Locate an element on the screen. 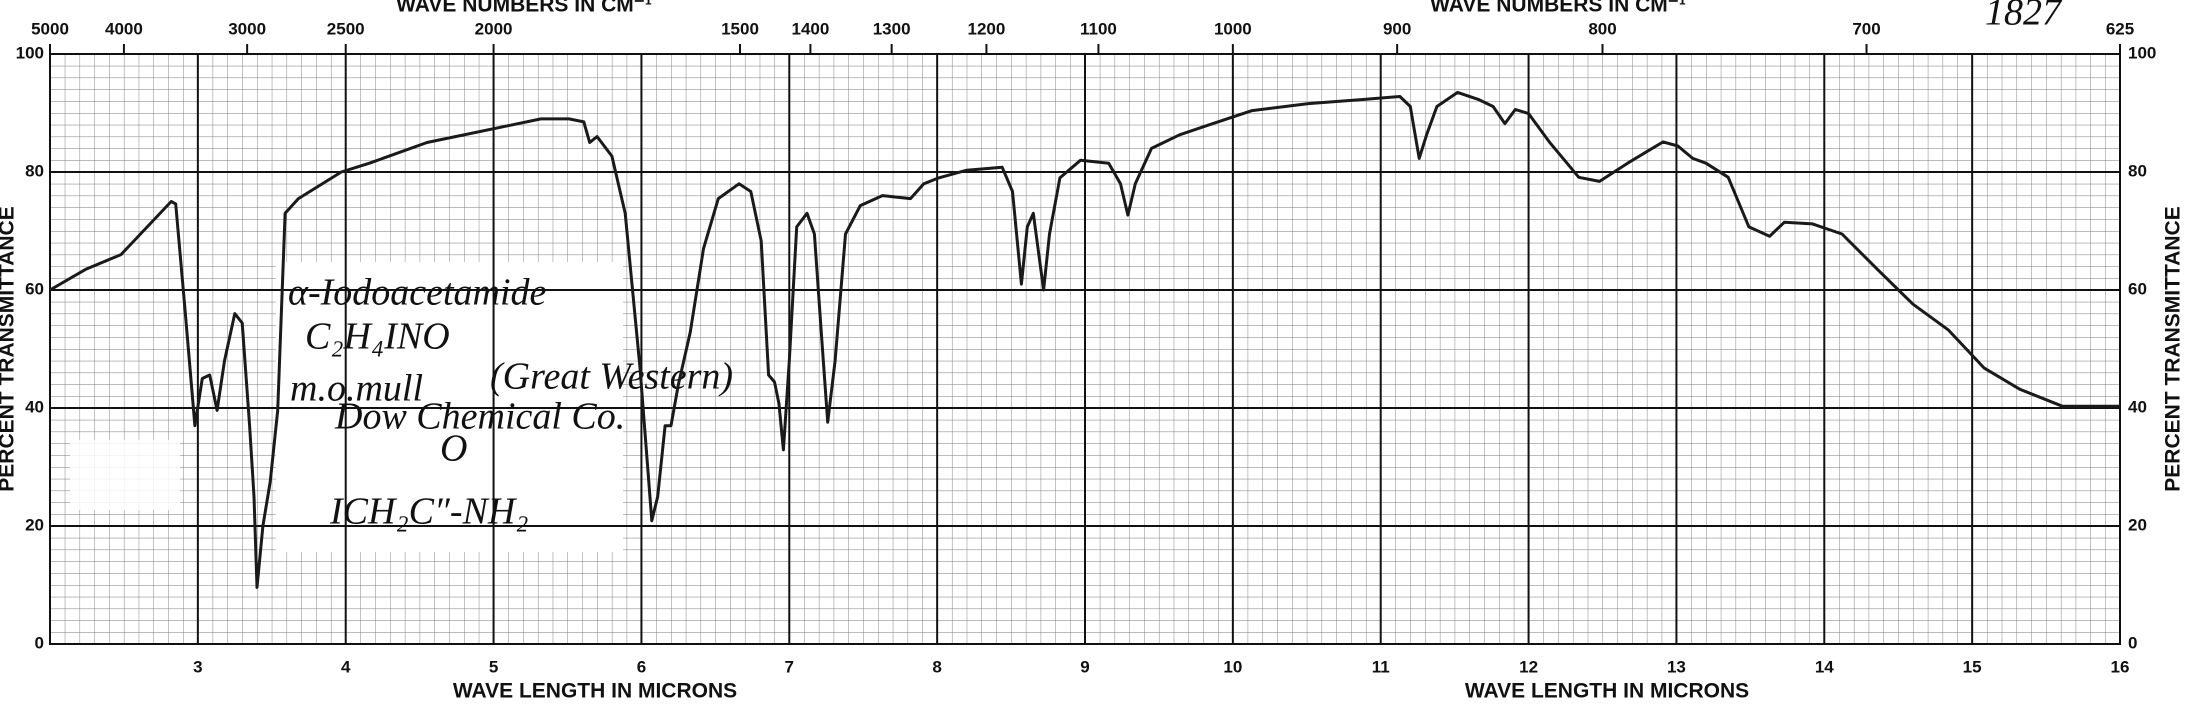  annotation: ICH₂C″-NH₂ is located at coordinates (428, 512).